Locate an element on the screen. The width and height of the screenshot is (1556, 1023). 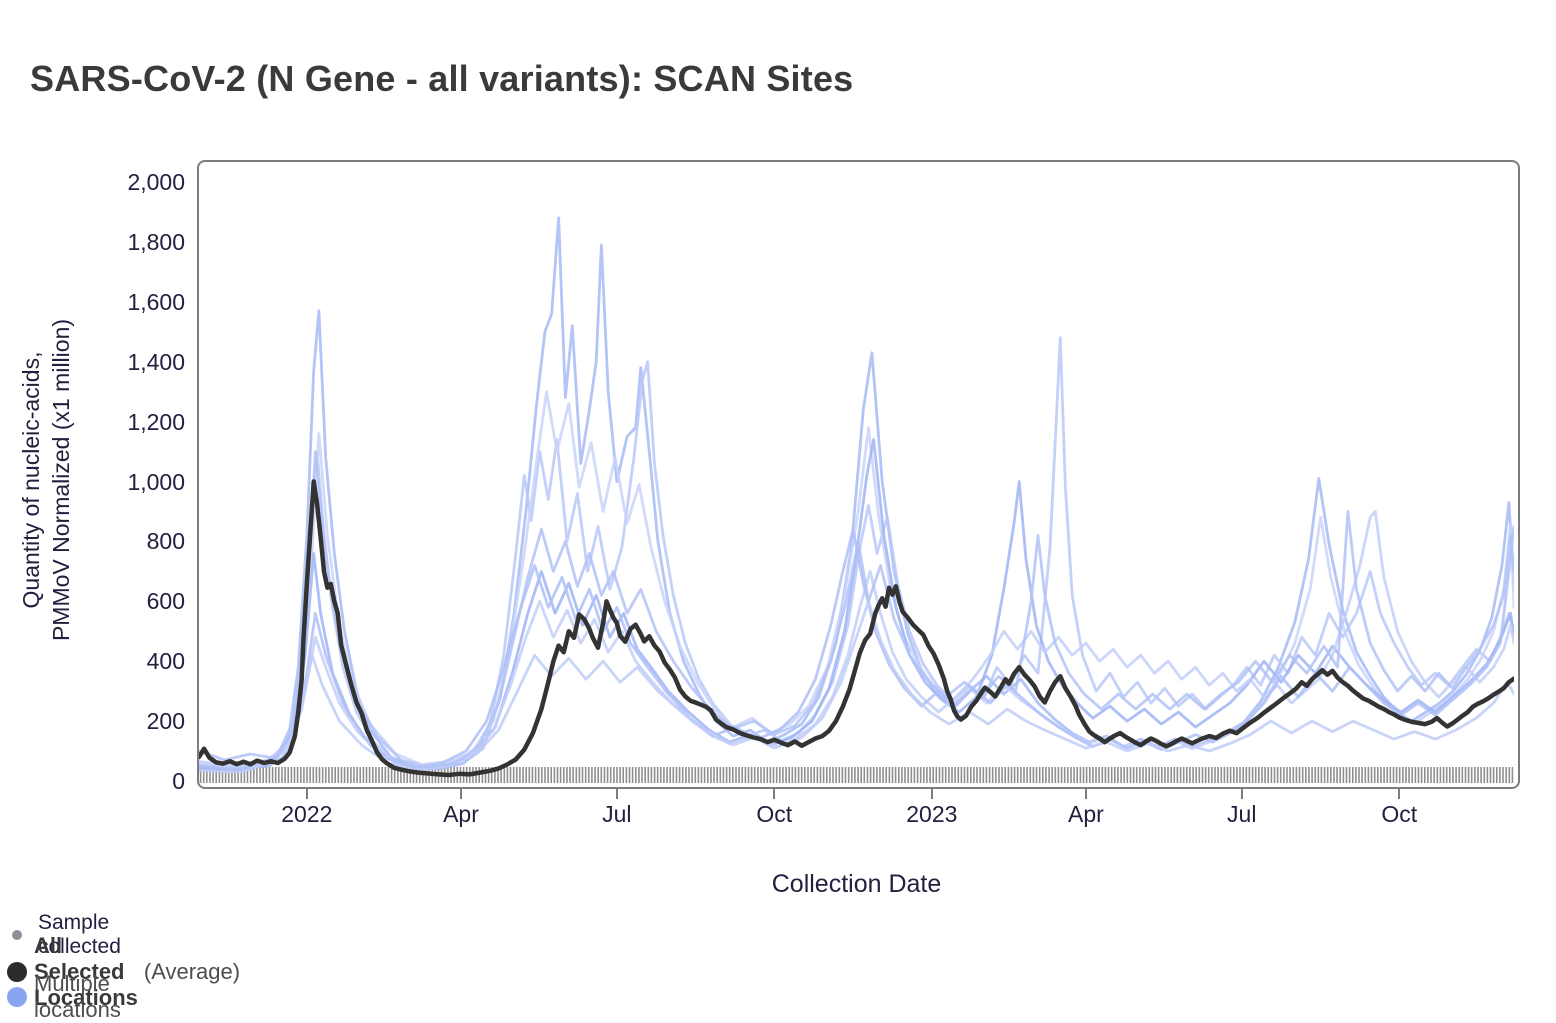
locations-dot-icon is located at coordinates (17, 997).